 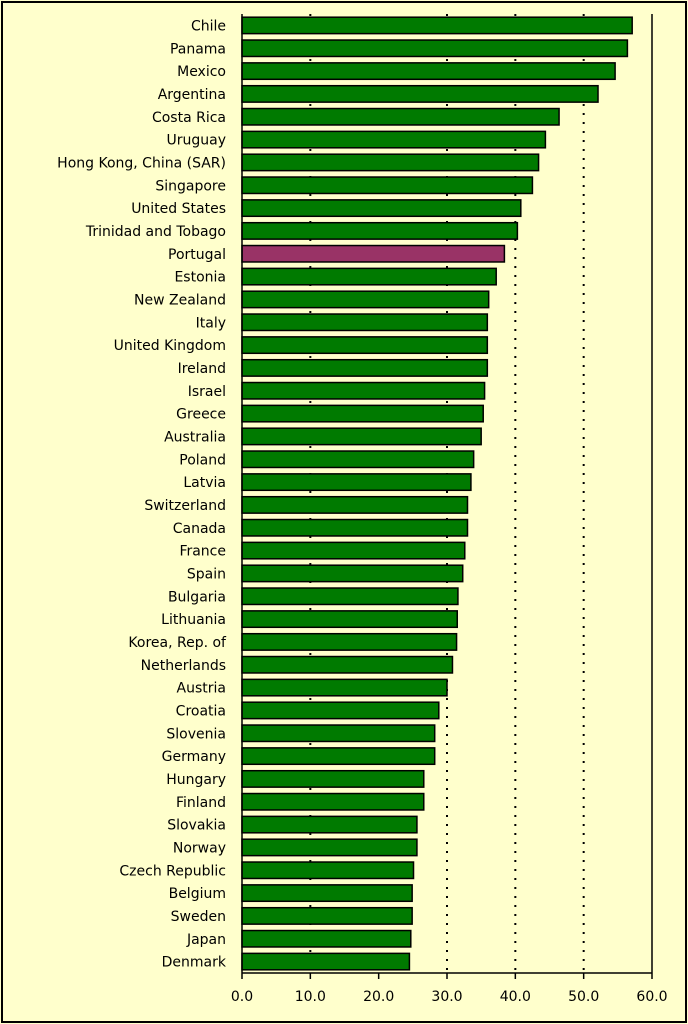 I want to click on category-label: Mexico, so click(x=201, y=72).